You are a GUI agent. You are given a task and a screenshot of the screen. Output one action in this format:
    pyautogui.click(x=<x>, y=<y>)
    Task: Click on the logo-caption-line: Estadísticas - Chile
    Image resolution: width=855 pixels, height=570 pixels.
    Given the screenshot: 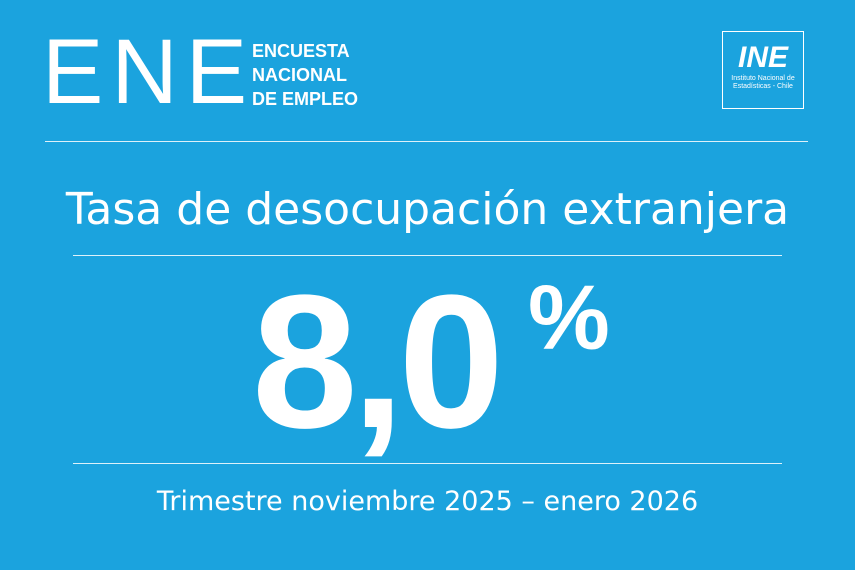 What is the action you would take?
    pyautogui.click(x=763, y=86)
    